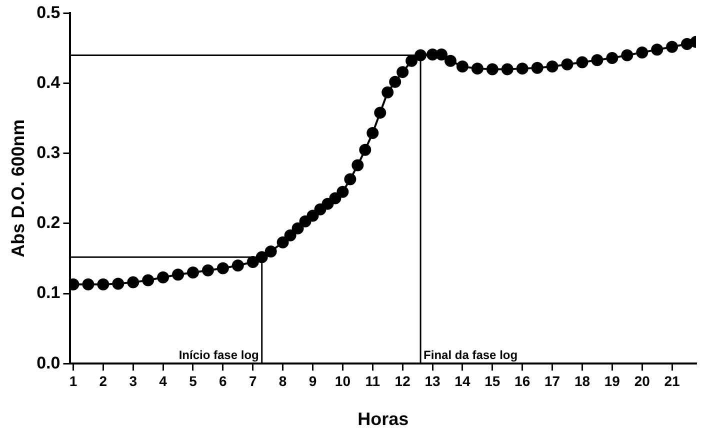 This screenshot has height=439, width=703. What do you see at coordinates (133, 380) in the screenshot?
I see `x-tick-label: 3` at bounding box center [133, 380].